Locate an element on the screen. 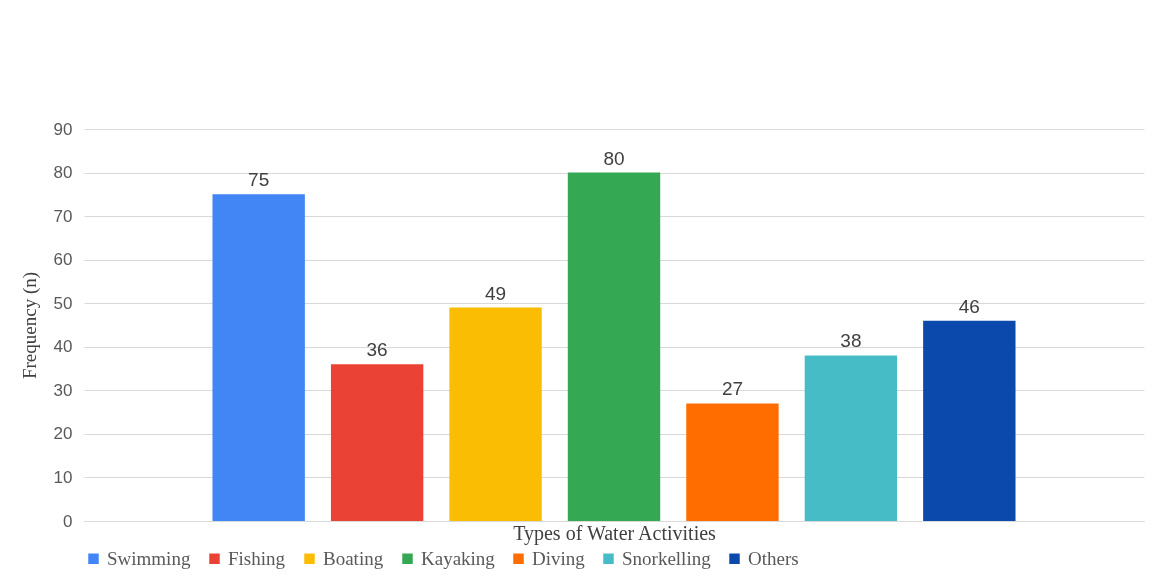 The height and width of the screenshot is (585, 1173). y-tick-label: 20 is located at coordinates (63, 434).